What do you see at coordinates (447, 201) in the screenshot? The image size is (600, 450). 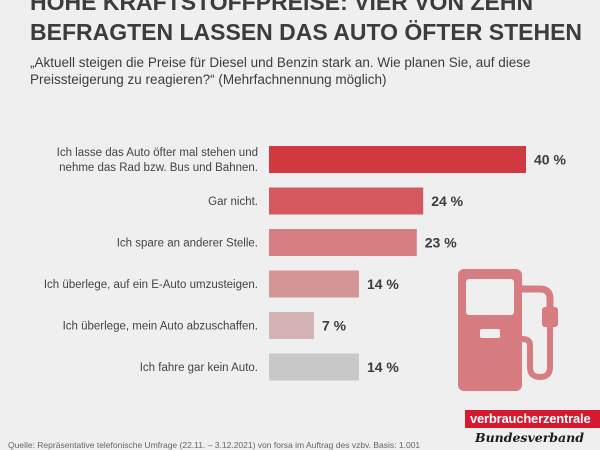 I see `value-label-1: 24 %` at bounding box center [447, 201].